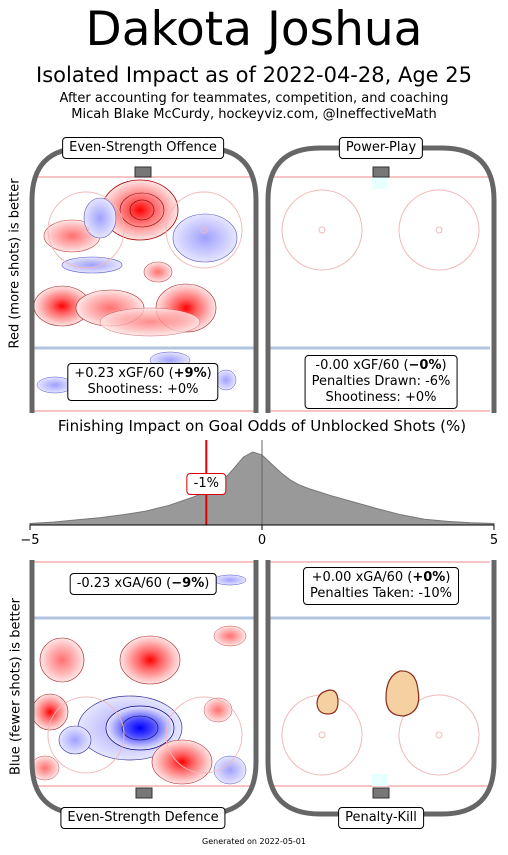 This screenshot has width=508, height=855. I want to click on x-tick-label: −5, so click(29, 540).